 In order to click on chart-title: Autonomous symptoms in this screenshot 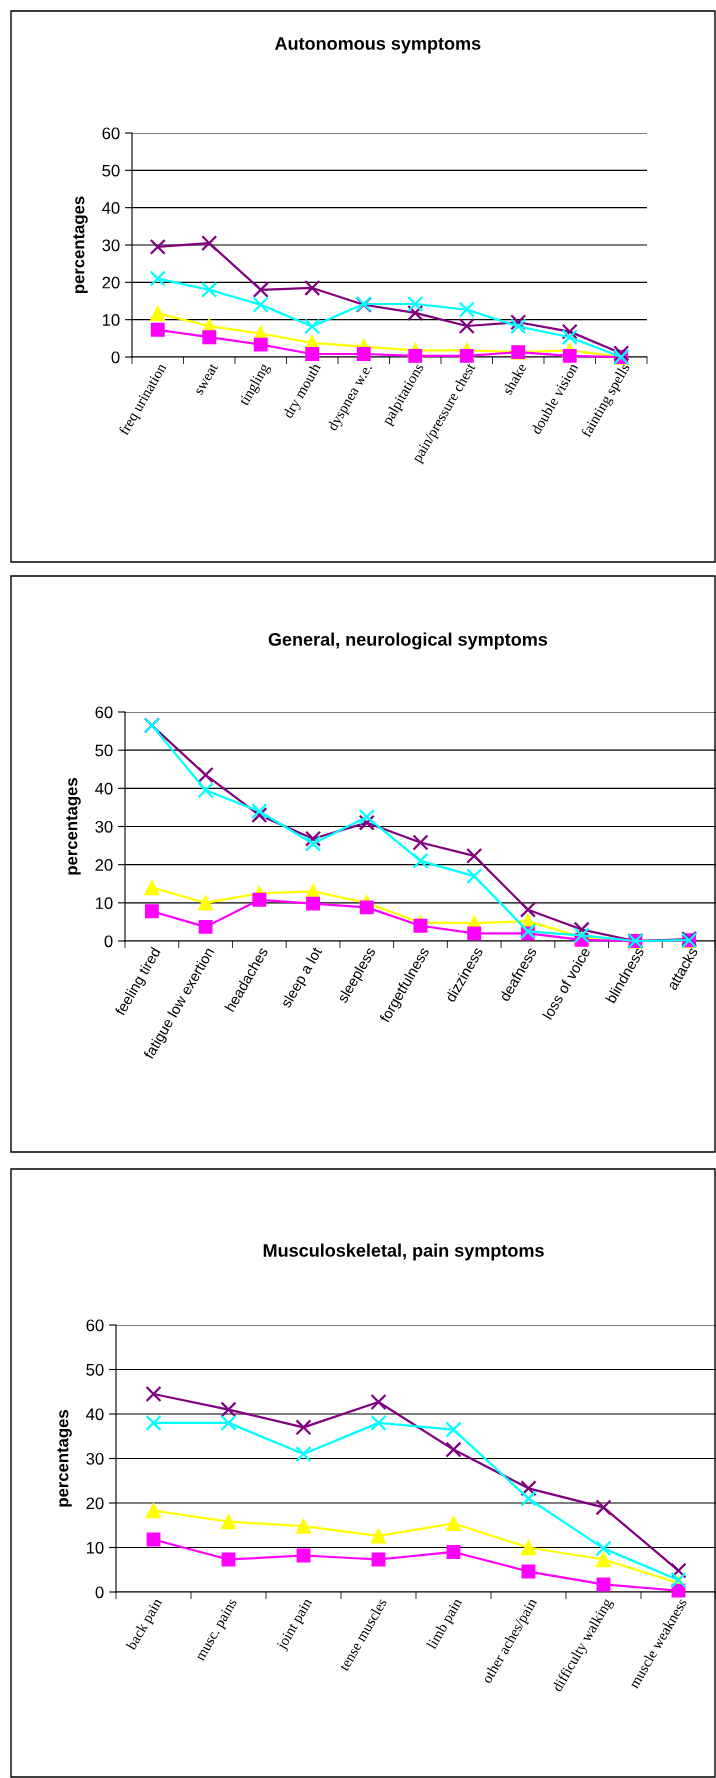, I will do `click(377, 45)`.